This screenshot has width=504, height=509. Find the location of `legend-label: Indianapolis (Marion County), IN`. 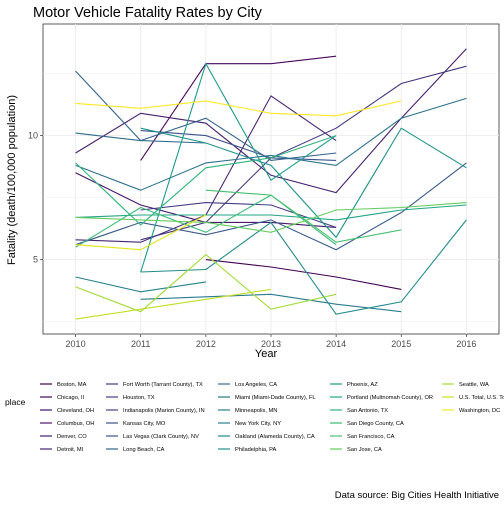

legend-label: Indianapolis (Marion County), IN is located at coordinates (164, 411).